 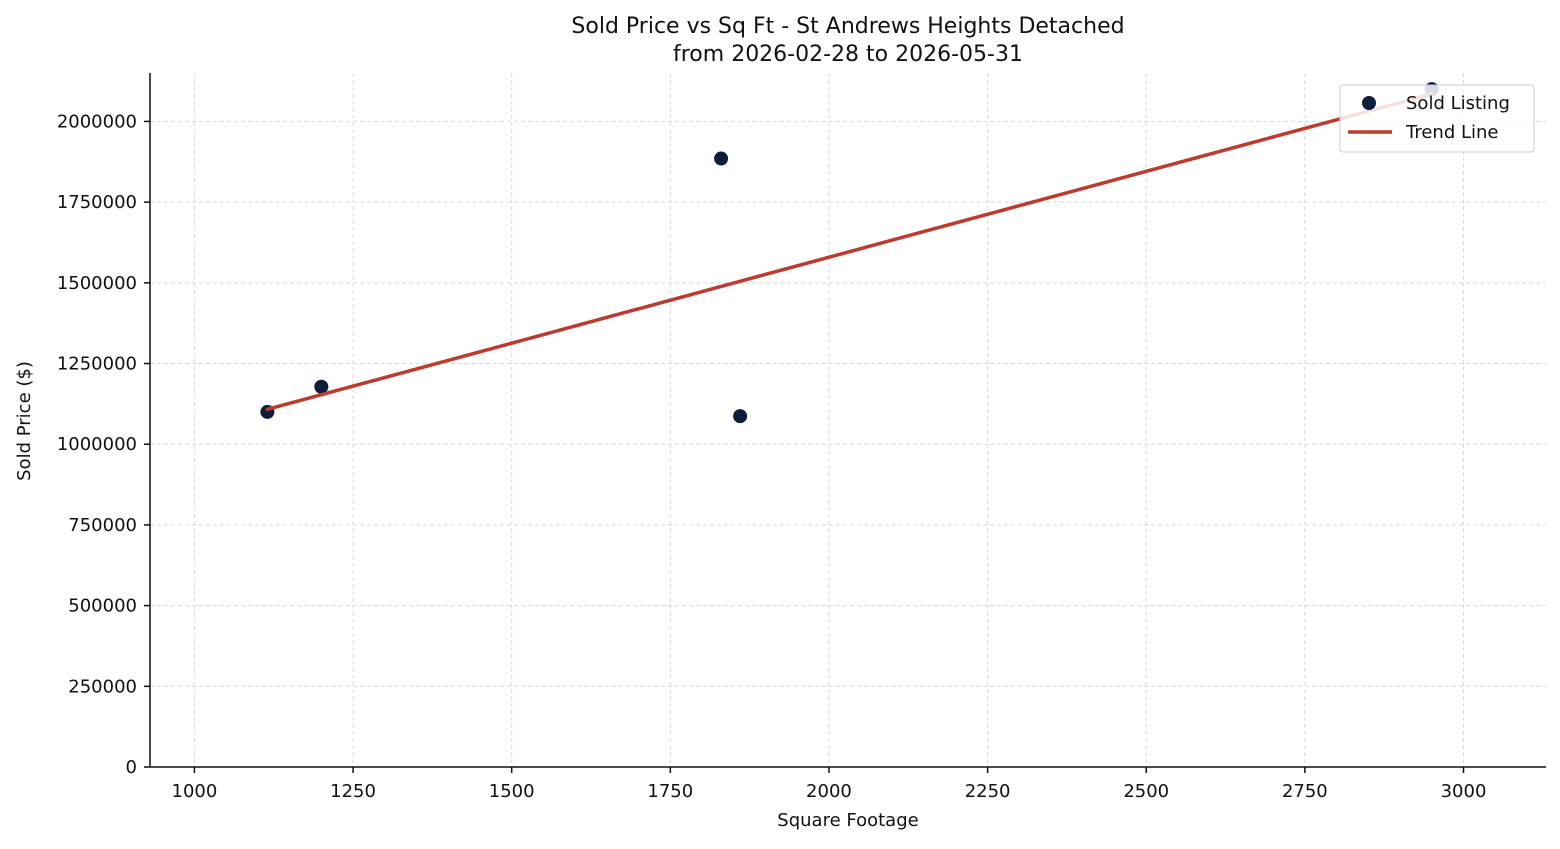 I want to click on legend-label-sold-listing: Sold Listing, so click(x=1458, y=103).